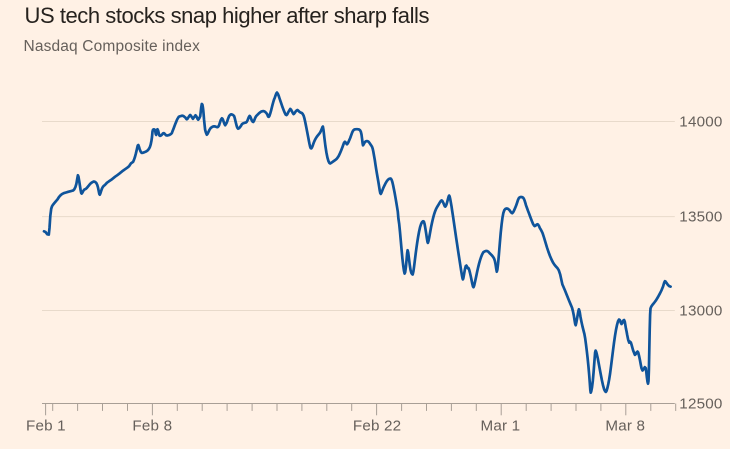 This screenshot has height=449, width=730. Describe the element at coordinates (700, 122) in the screenshot. I see `svg-text: 14000` at that location.